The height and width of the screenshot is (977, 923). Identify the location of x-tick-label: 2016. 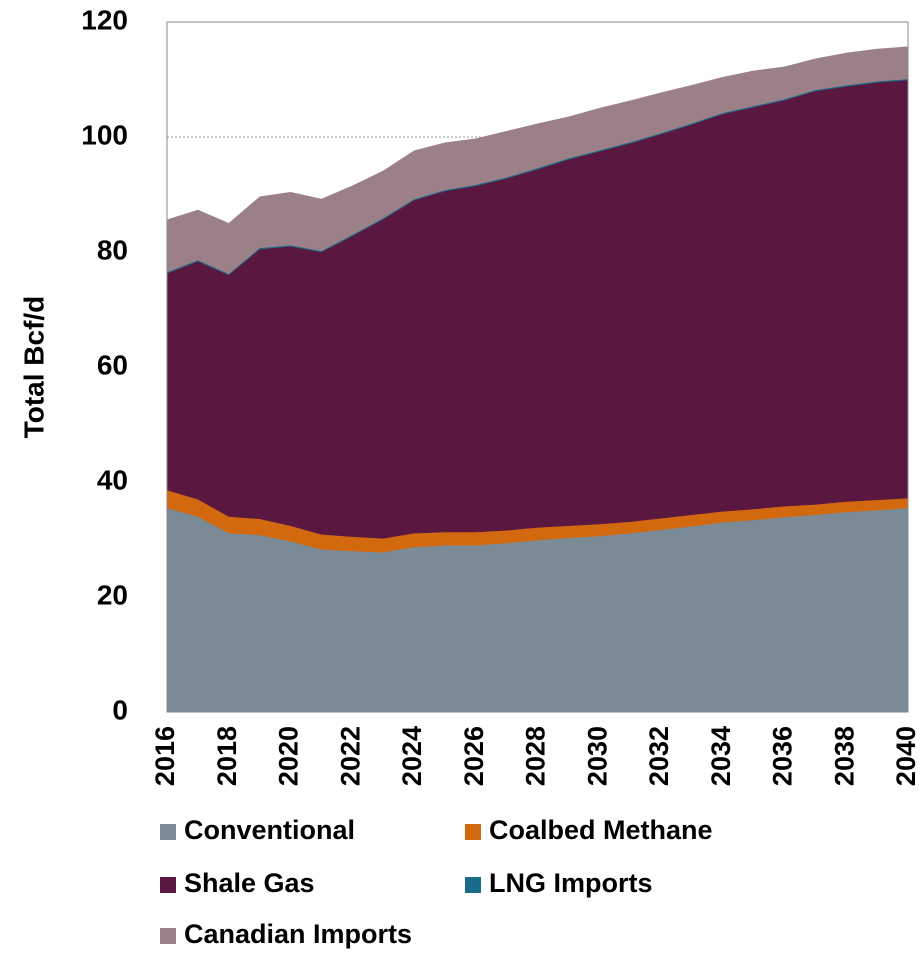
(165, 756).